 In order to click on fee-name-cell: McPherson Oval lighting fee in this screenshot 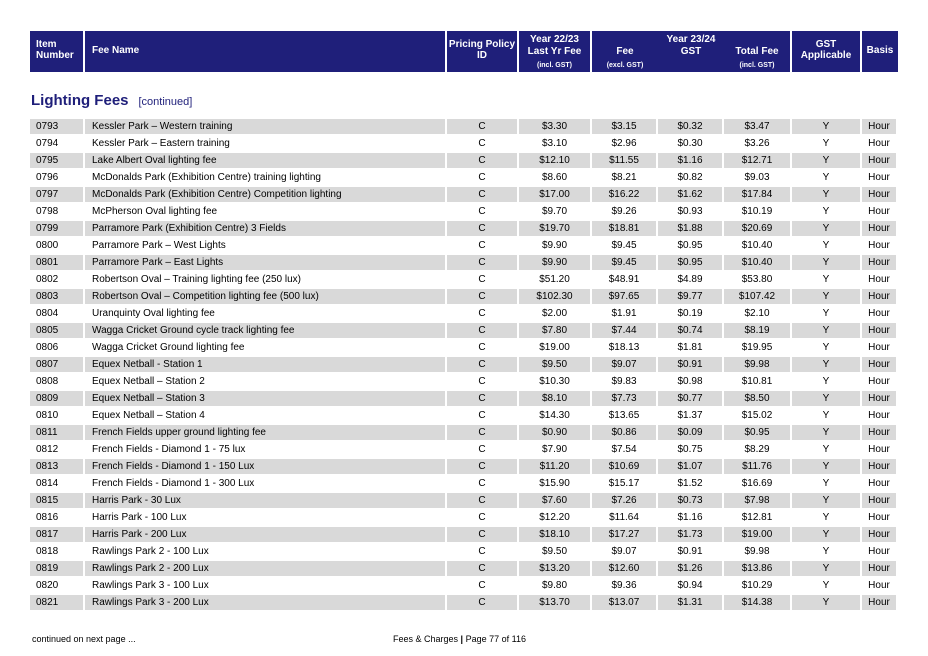, I will do `click(266, 211)`.